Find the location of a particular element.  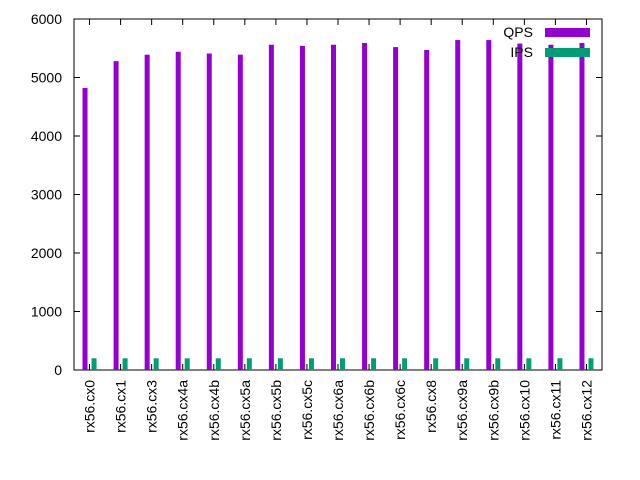

x-tick-label: rx56.cx1 is located at coordinates (121, 406).